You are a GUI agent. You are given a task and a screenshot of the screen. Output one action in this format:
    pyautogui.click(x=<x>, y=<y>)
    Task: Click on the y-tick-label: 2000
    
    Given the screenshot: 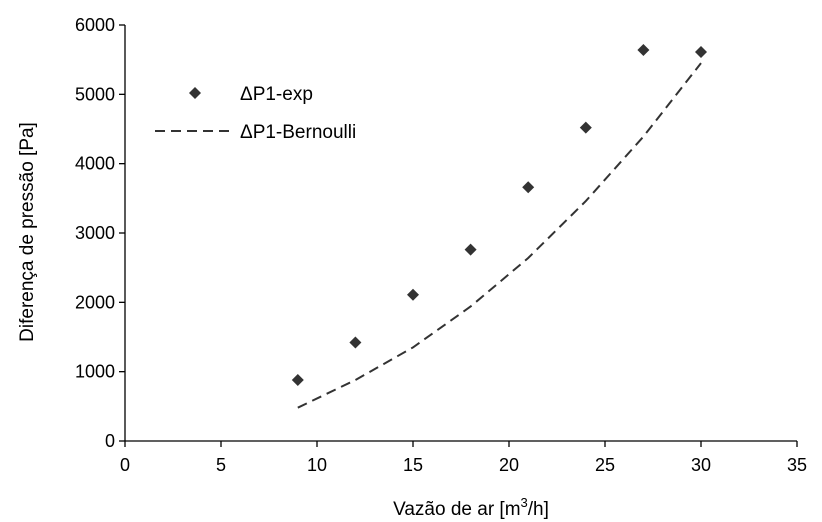 What is the action you would take?
    pyautogui.click(x=95, y=302)
    